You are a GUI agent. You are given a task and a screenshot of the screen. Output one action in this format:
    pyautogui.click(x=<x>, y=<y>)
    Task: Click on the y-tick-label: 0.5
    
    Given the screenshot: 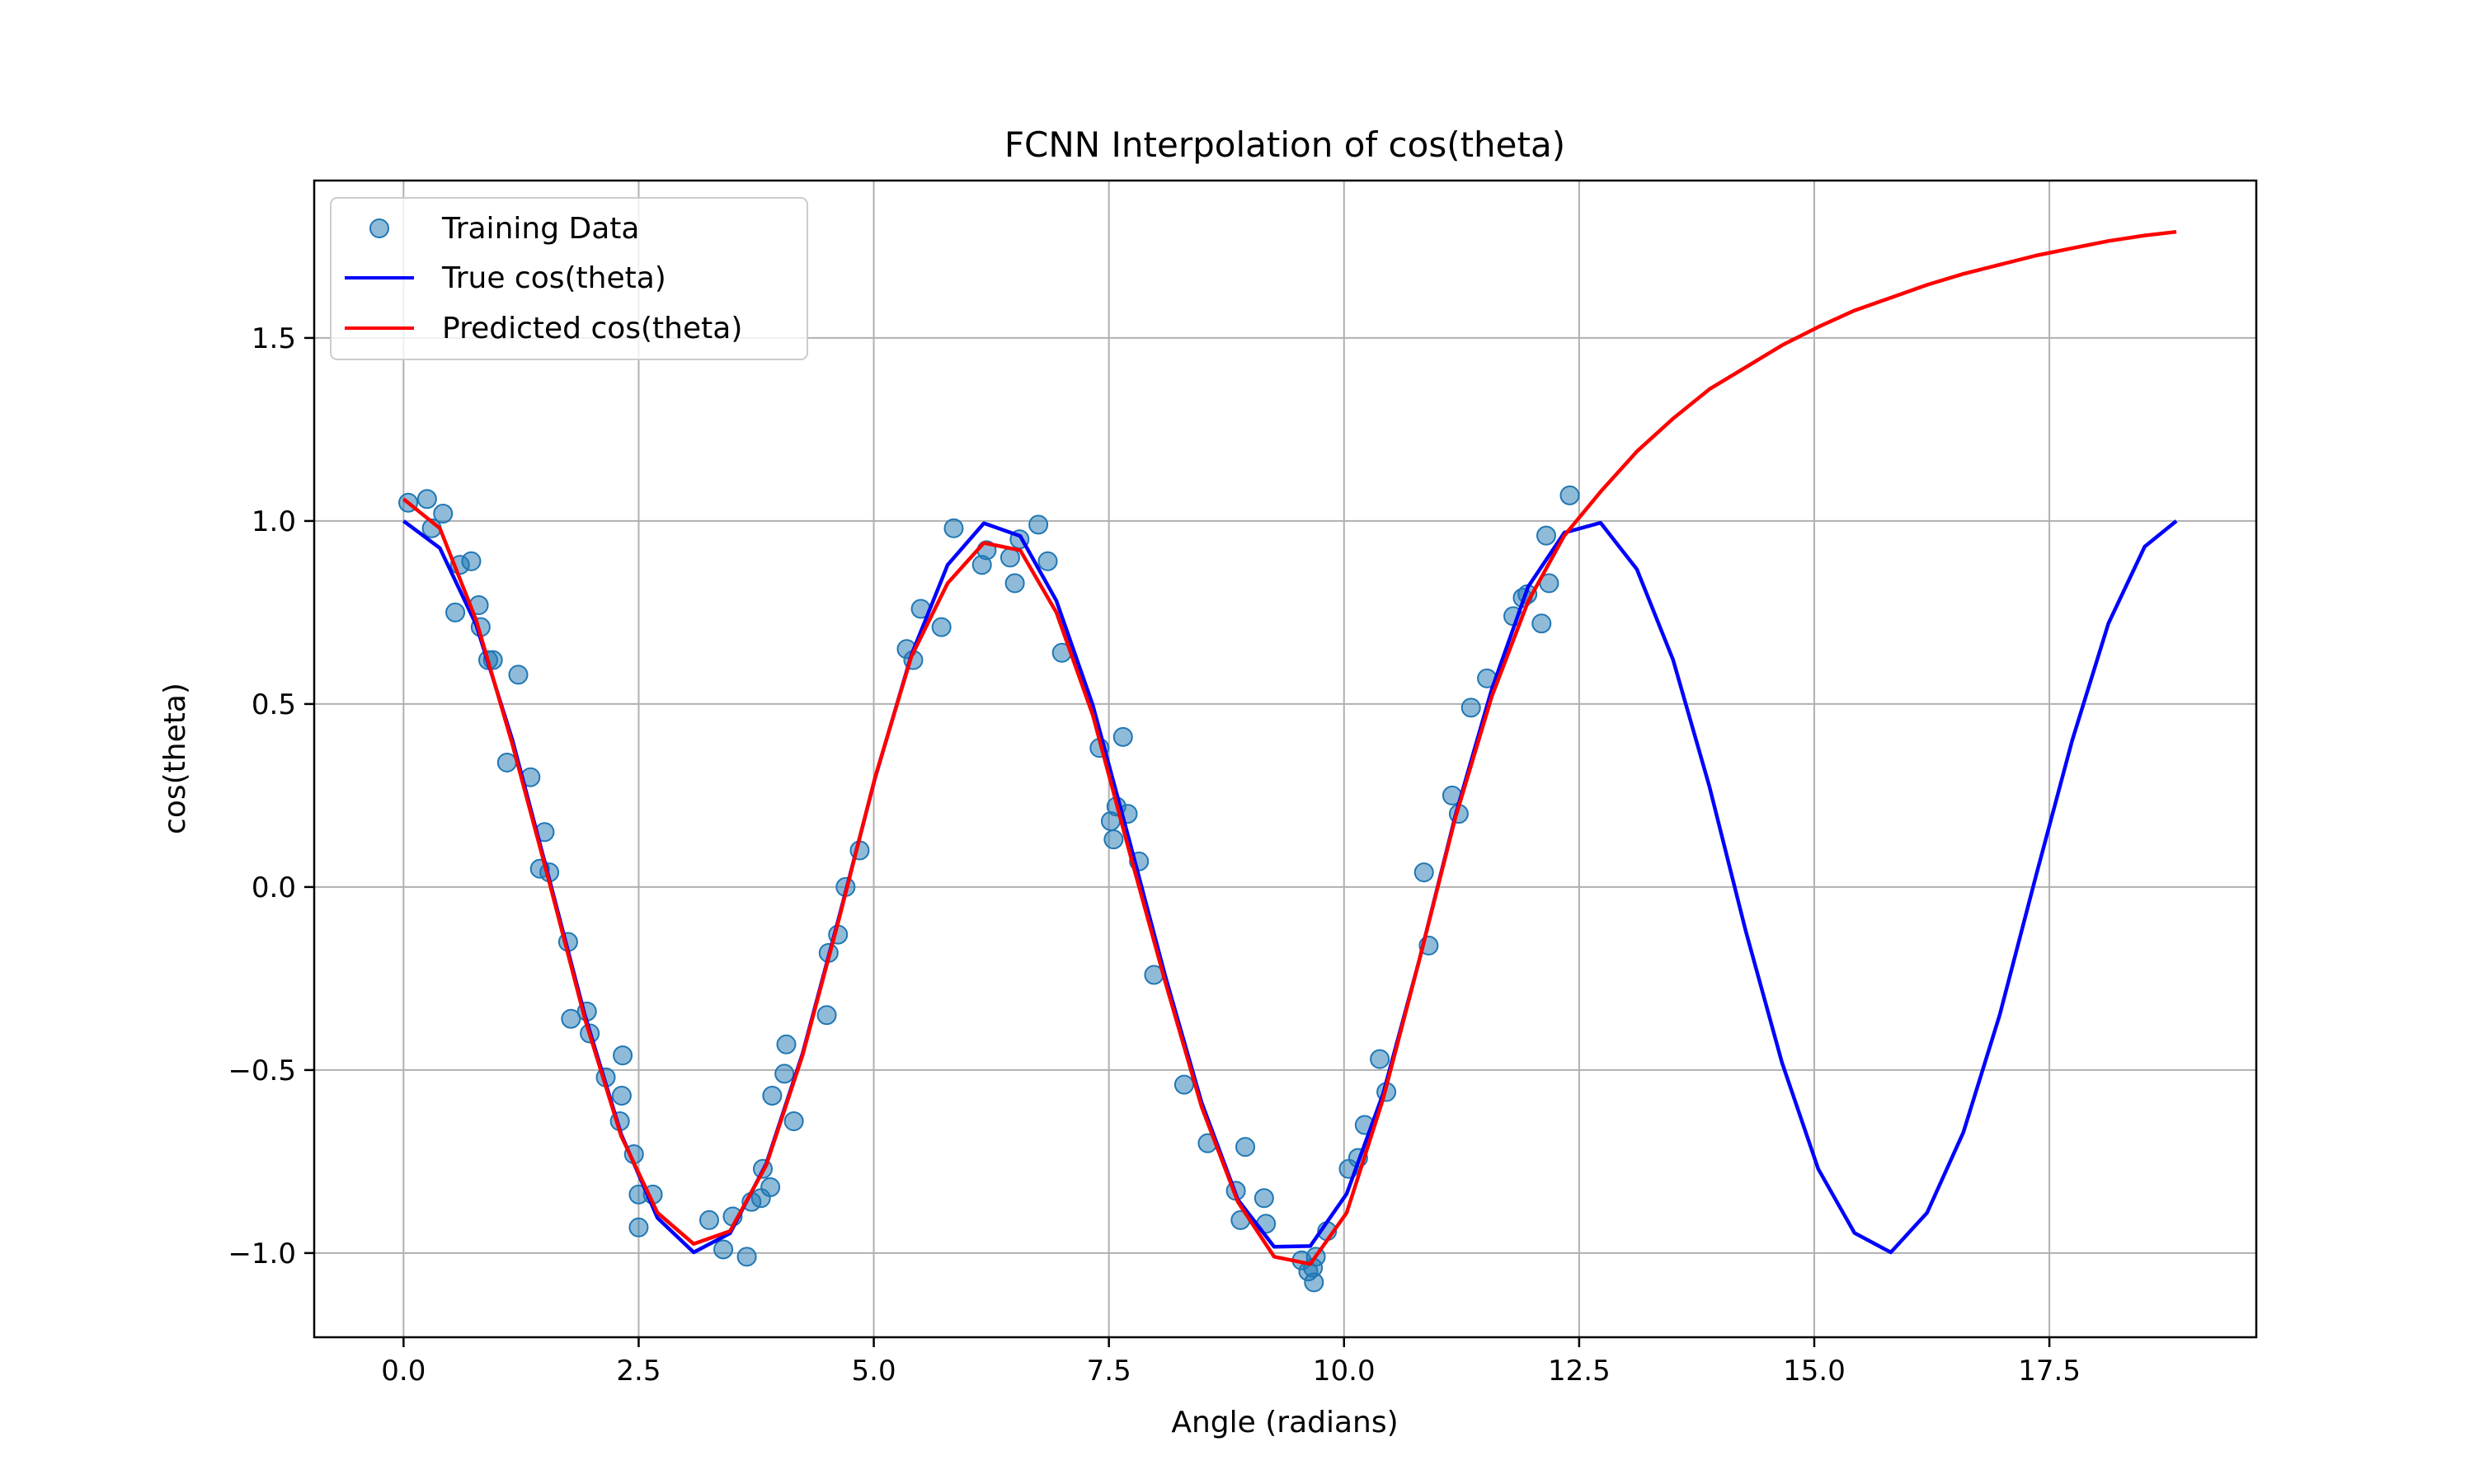 What is the action you would take?
    pyautogui.click(x=274, y=704)
    